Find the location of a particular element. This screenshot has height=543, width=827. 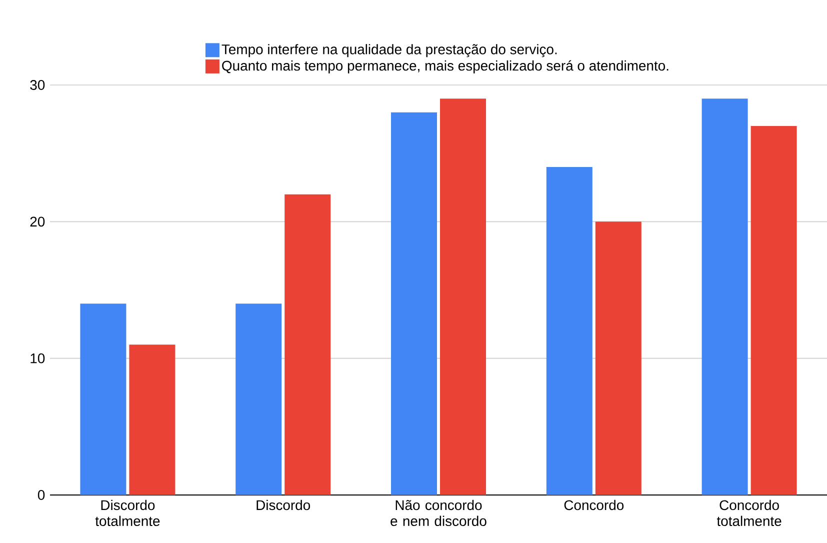

legend-label: Tempo interfere na qualidade da prestação do serviço. is located at coordinates (389, 51).